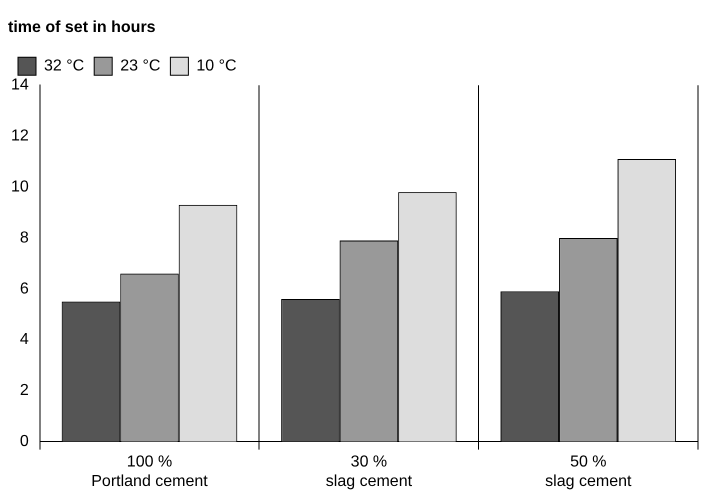 Image resolution: width=716 pixels, height=502 pixels. I want to click on y-tick-label: 0, so click(24, 441).